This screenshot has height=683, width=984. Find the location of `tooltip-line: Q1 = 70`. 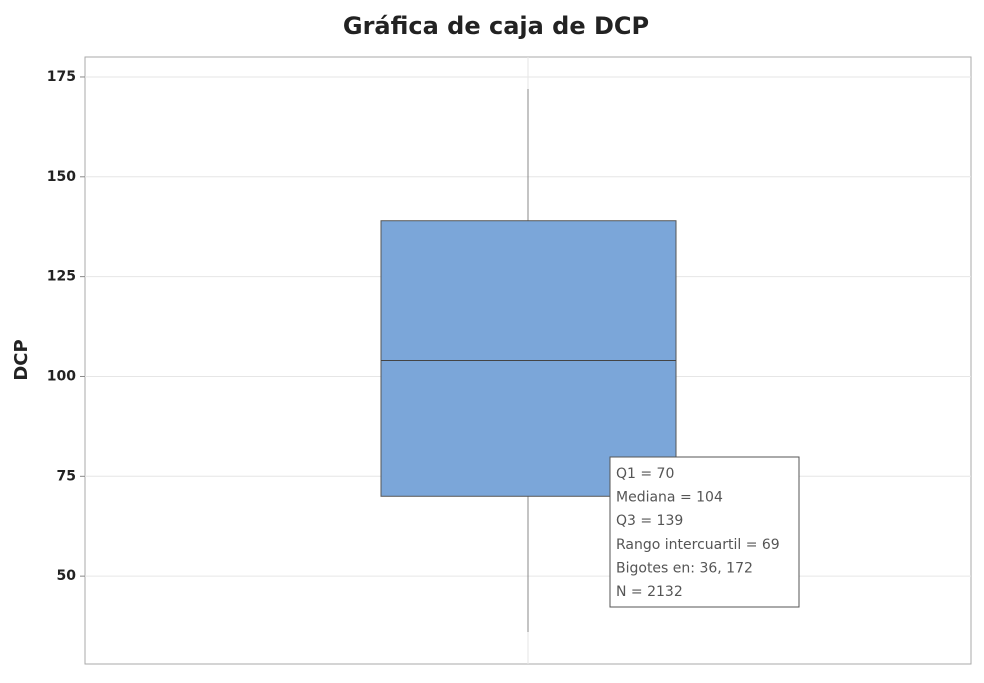

tooltip-line: Q1 = 70 is located at coordinates (645, 474).